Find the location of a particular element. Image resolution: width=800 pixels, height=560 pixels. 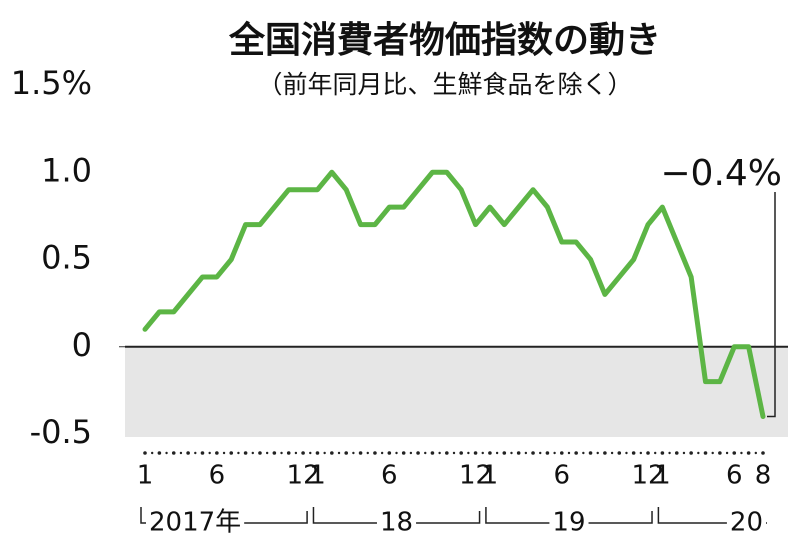

y-tick-label: 1.0 is located at coordinates (66, 170).